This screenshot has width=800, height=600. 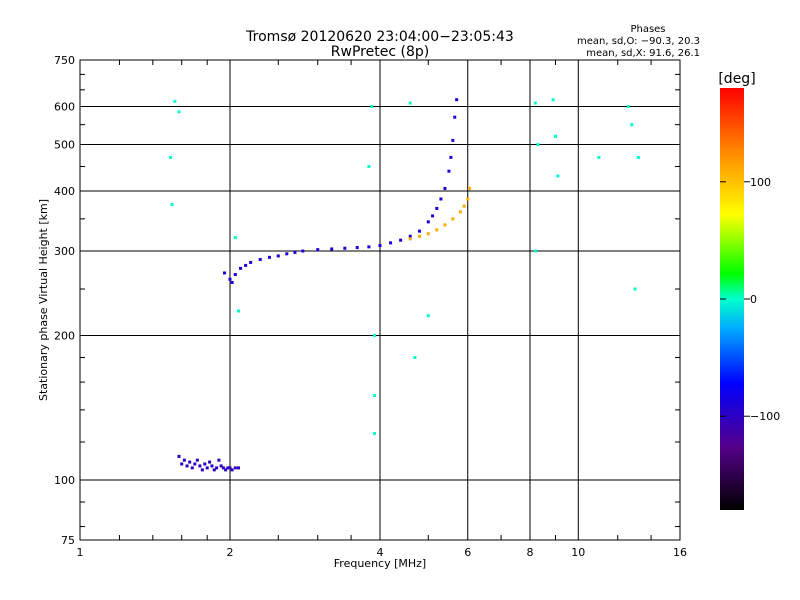 What do you see at coordinates (530, 552) in the screenshot?
I see `x-tick-label: 8` at bounding box center [530, 552].